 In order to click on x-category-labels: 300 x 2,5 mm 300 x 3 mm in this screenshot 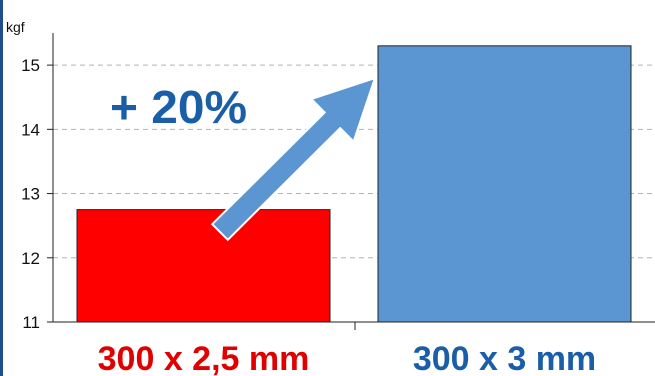, I will do `click(347, 358)`.